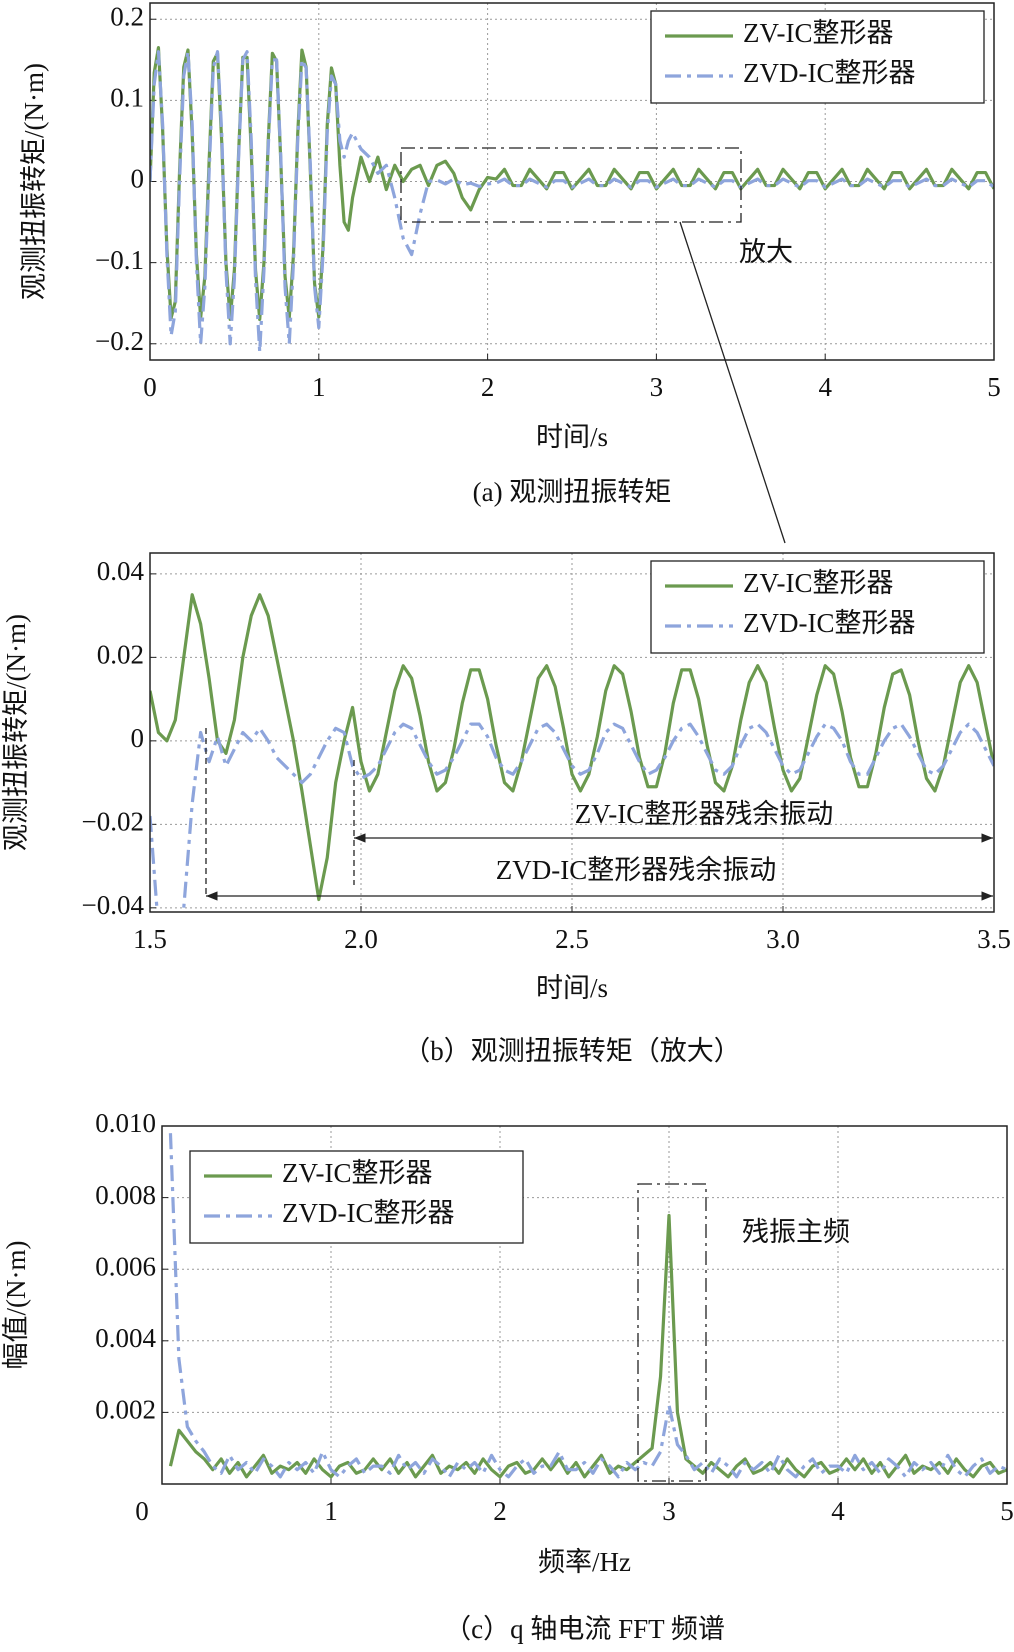  I want to click on y-tick-label: 0.02, so click(120, 655).